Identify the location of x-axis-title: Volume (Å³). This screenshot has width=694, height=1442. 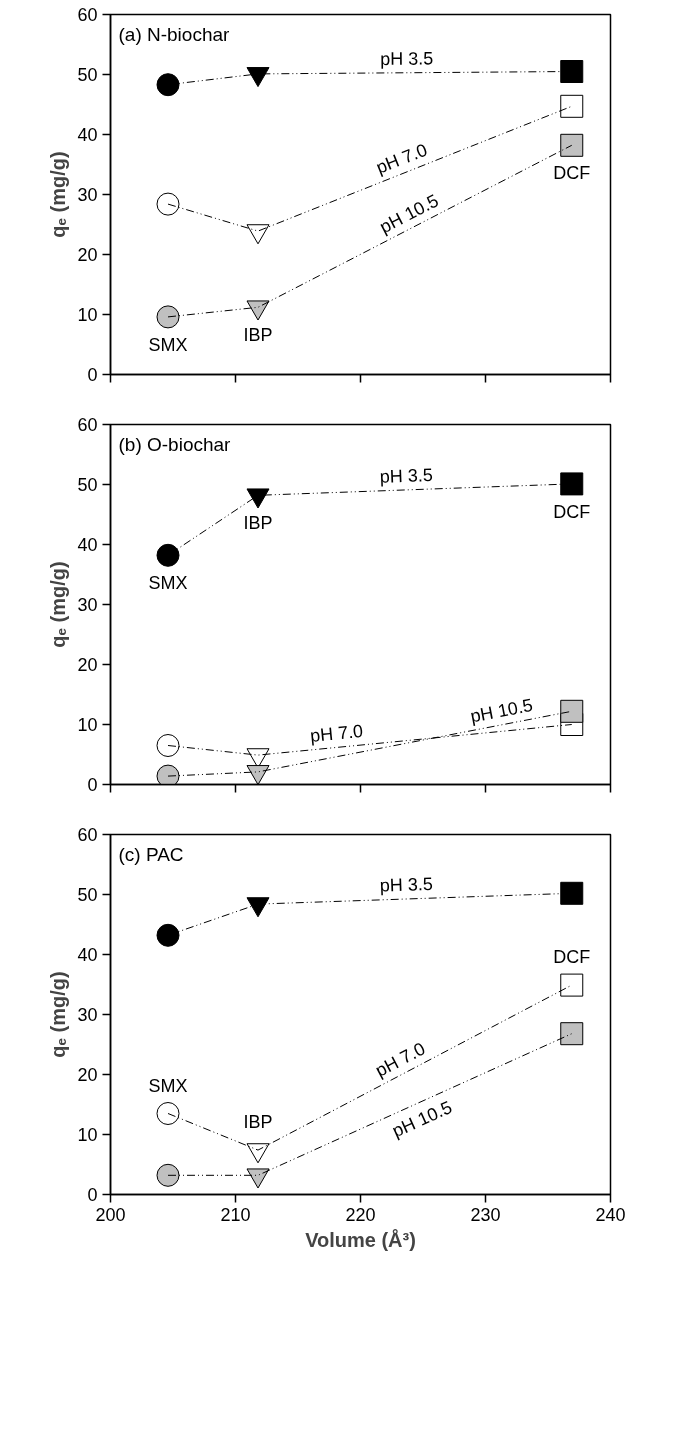
(360, 1239).